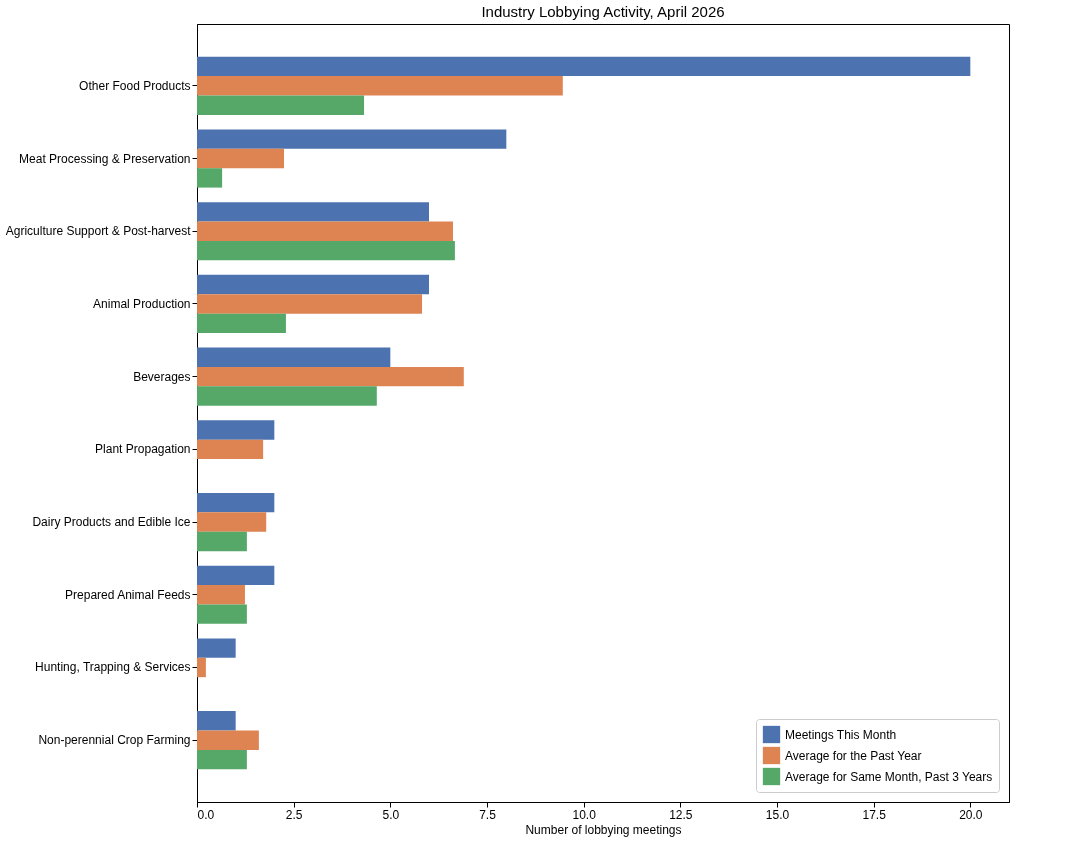 This screenshot has height=868, width=1075. I want to click on y-tick-label: Other Food Products, so click(135, 85).